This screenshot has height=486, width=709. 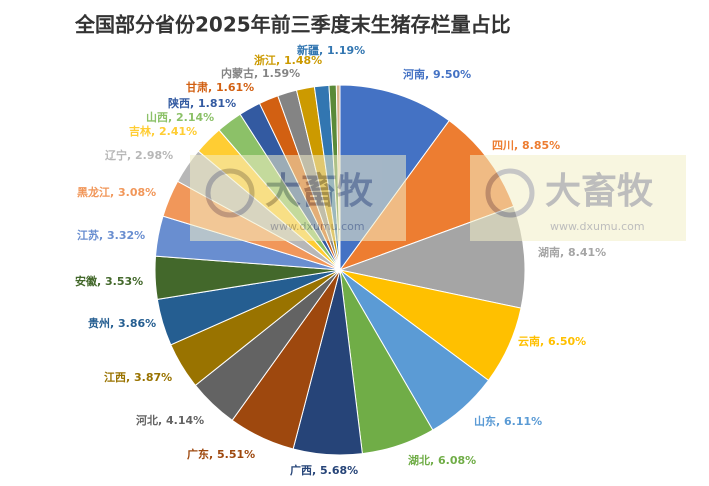 I want to click on value-label: 3.53%, so click(x=124, y=281).